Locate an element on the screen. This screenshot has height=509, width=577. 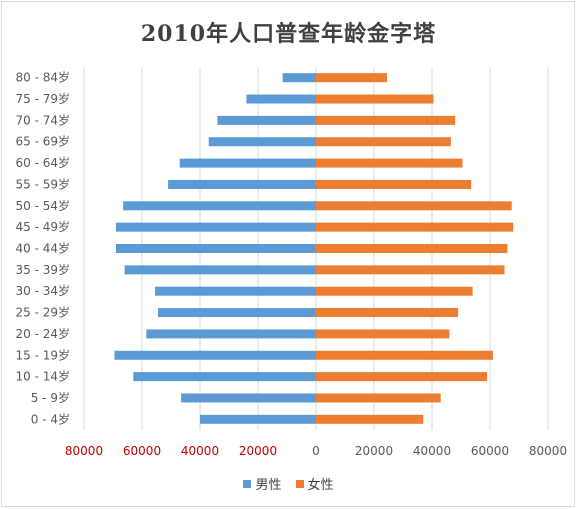
category-label: 5 - 9岁 is located at coordinates (50, 397).